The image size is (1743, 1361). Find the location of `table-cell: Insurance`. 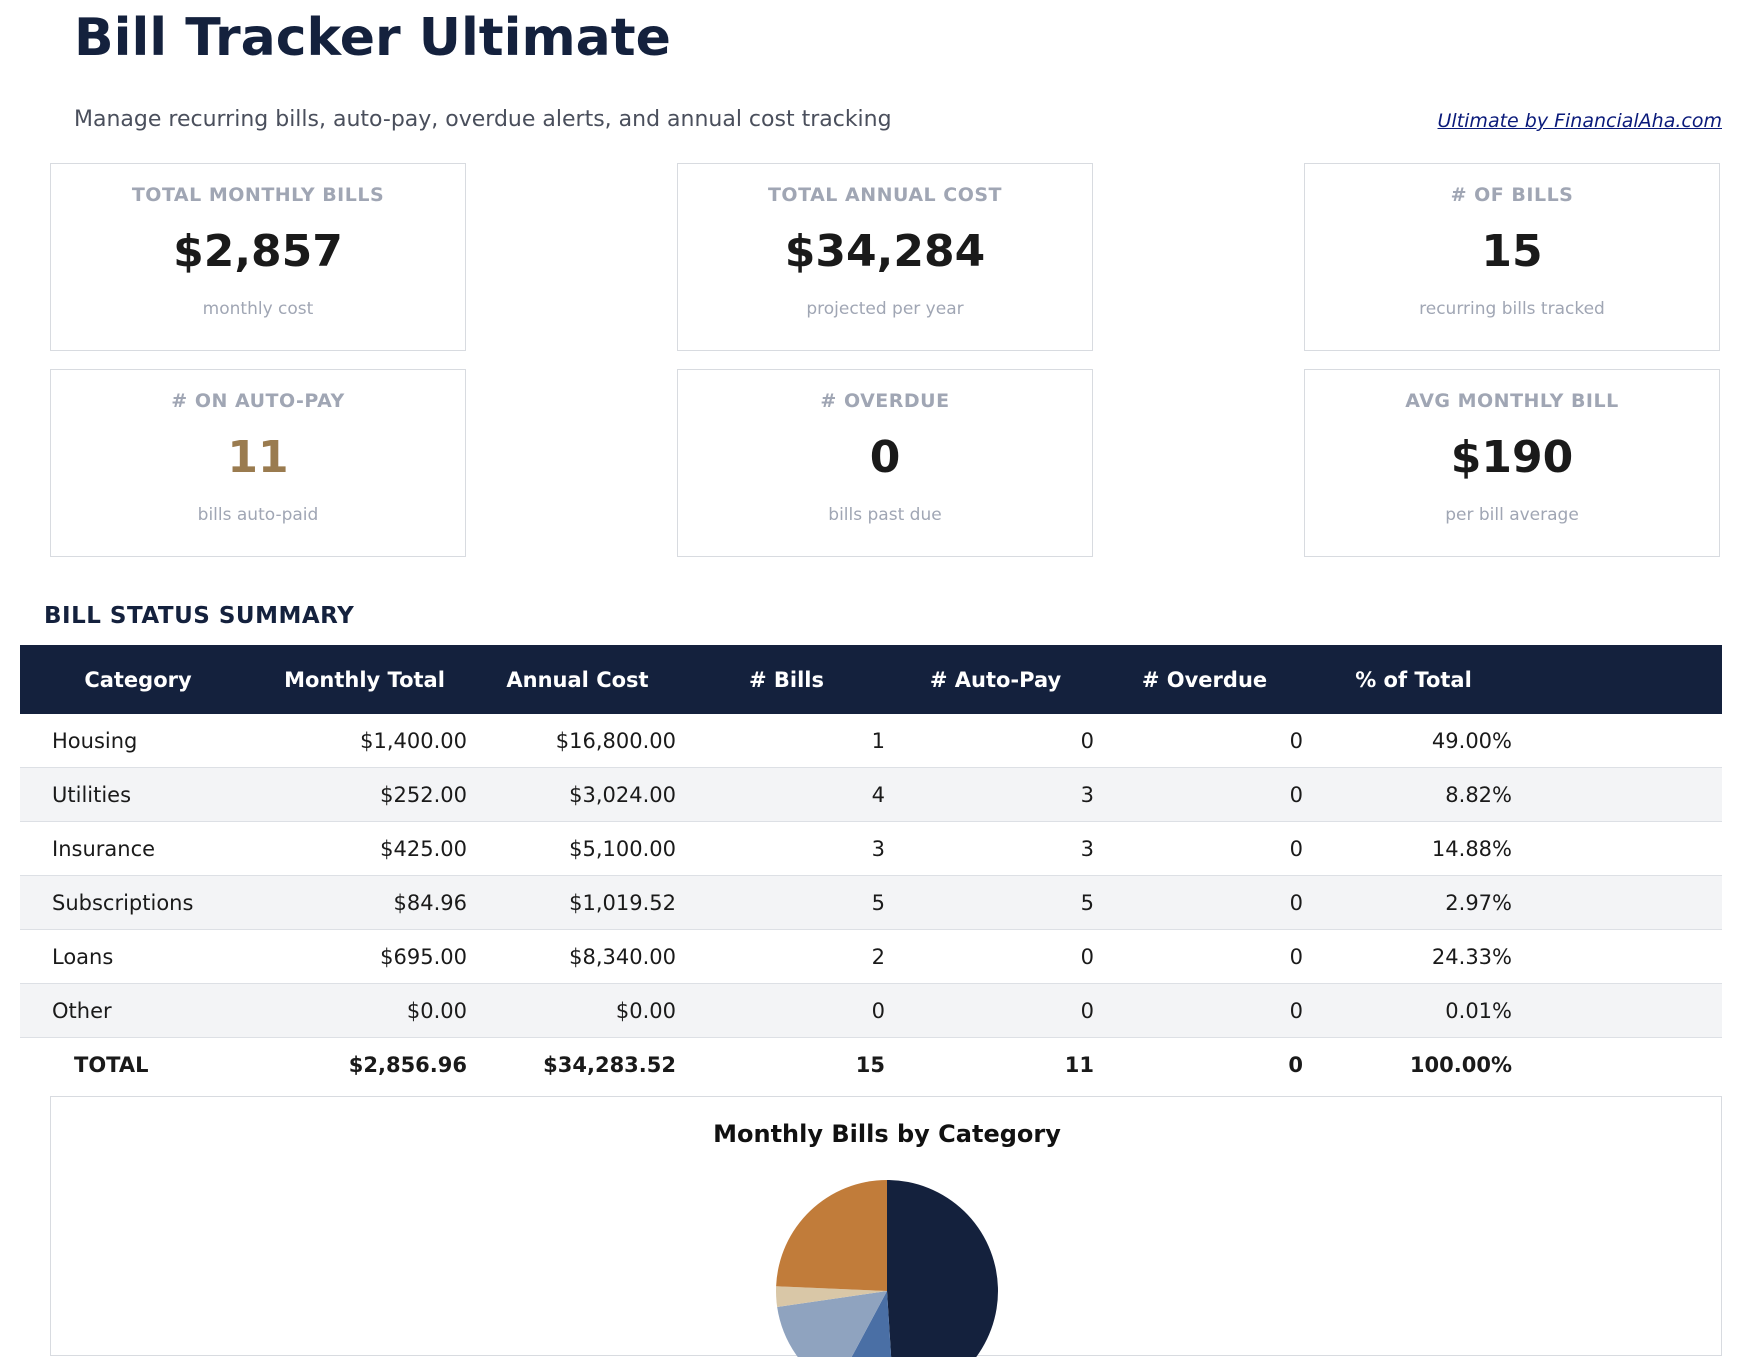

table-cell: Insurance is located at coordinates (138, 848).